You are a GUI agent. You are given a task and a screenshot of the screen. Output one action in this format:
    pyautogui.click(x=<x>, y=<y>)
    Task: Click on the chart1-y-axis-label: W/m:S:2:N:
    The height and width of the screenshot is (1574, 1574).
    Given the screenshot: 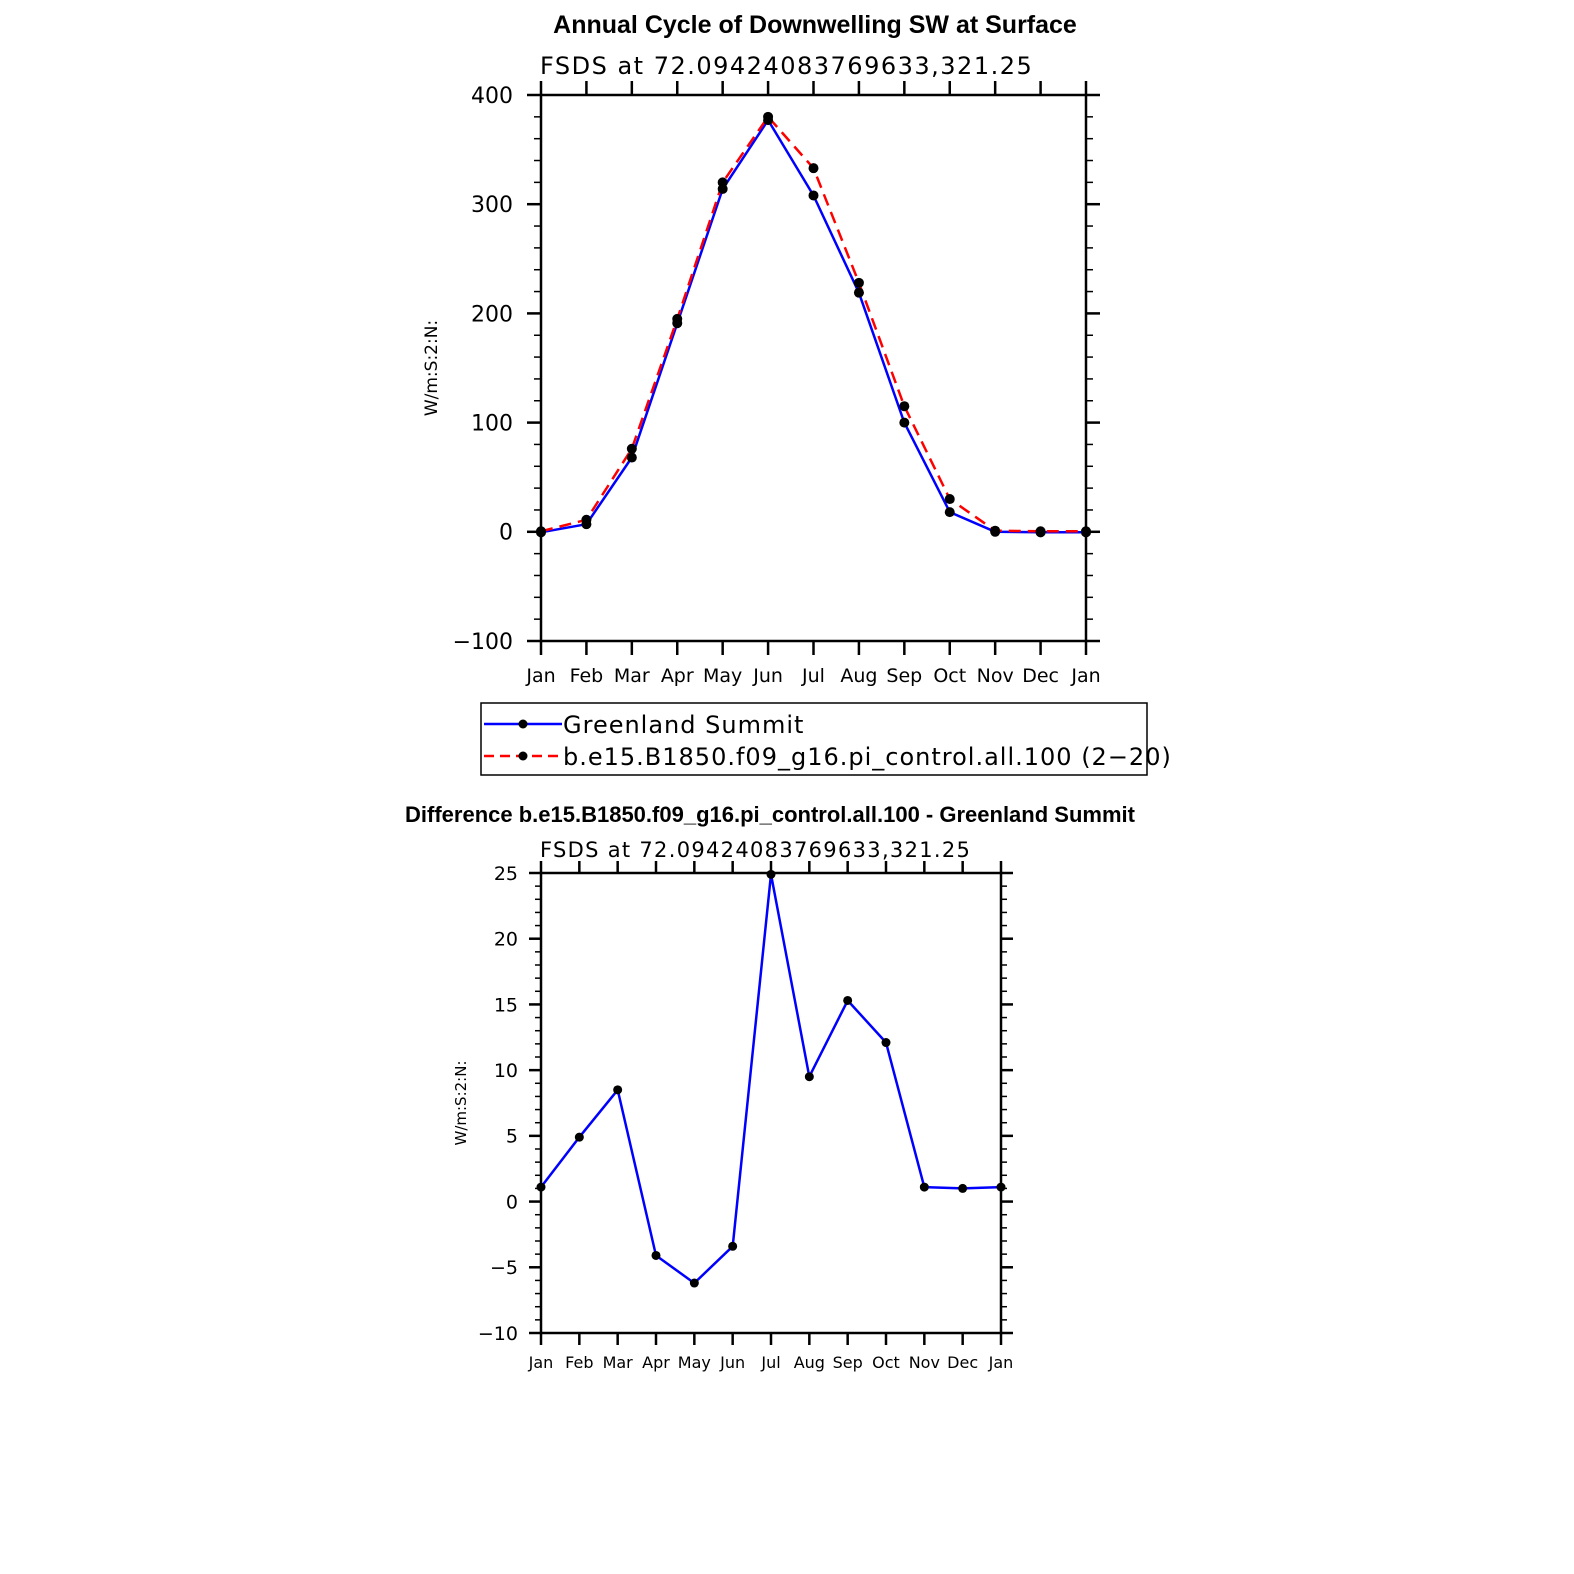 What is the action you would take?
    pyautogui.click(x=432, y=368)
    